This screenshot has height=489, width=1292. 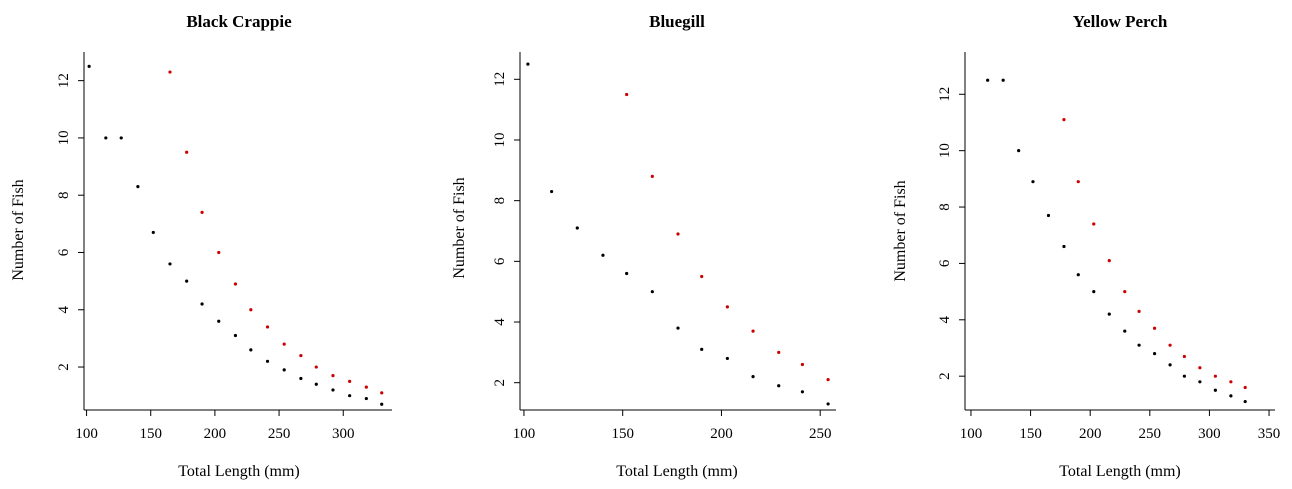 I want to click on panel-title: Black Crappie, so click(x=239, y=21).